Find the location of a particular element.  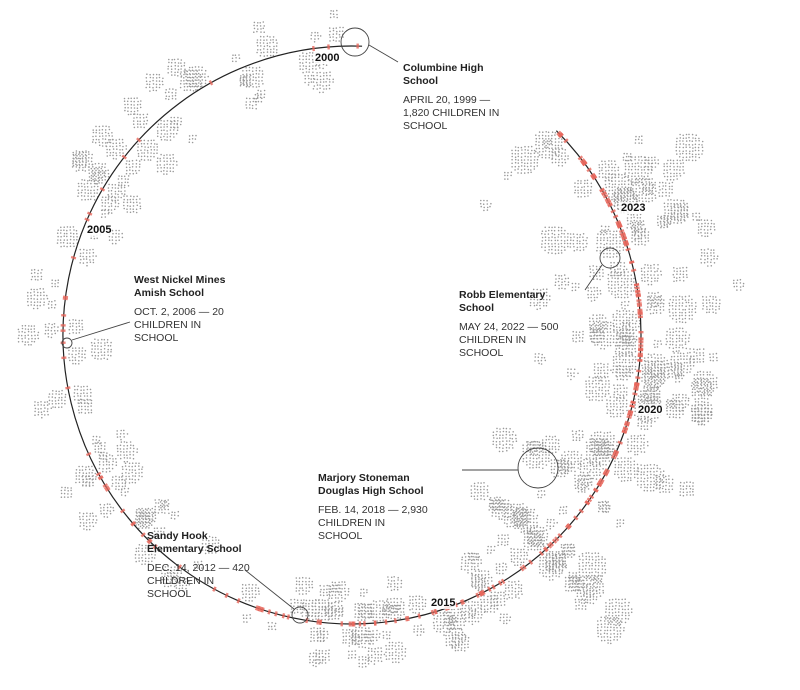

school-name: Marjory Stoneman Douglas High School is located at coordinates (371, 484).